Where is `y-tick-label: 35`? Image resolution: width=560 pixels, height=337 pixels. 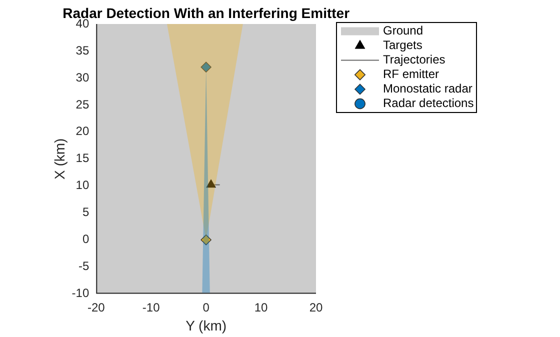 y-tick-label: 35 is located at coordinates (83, 50).